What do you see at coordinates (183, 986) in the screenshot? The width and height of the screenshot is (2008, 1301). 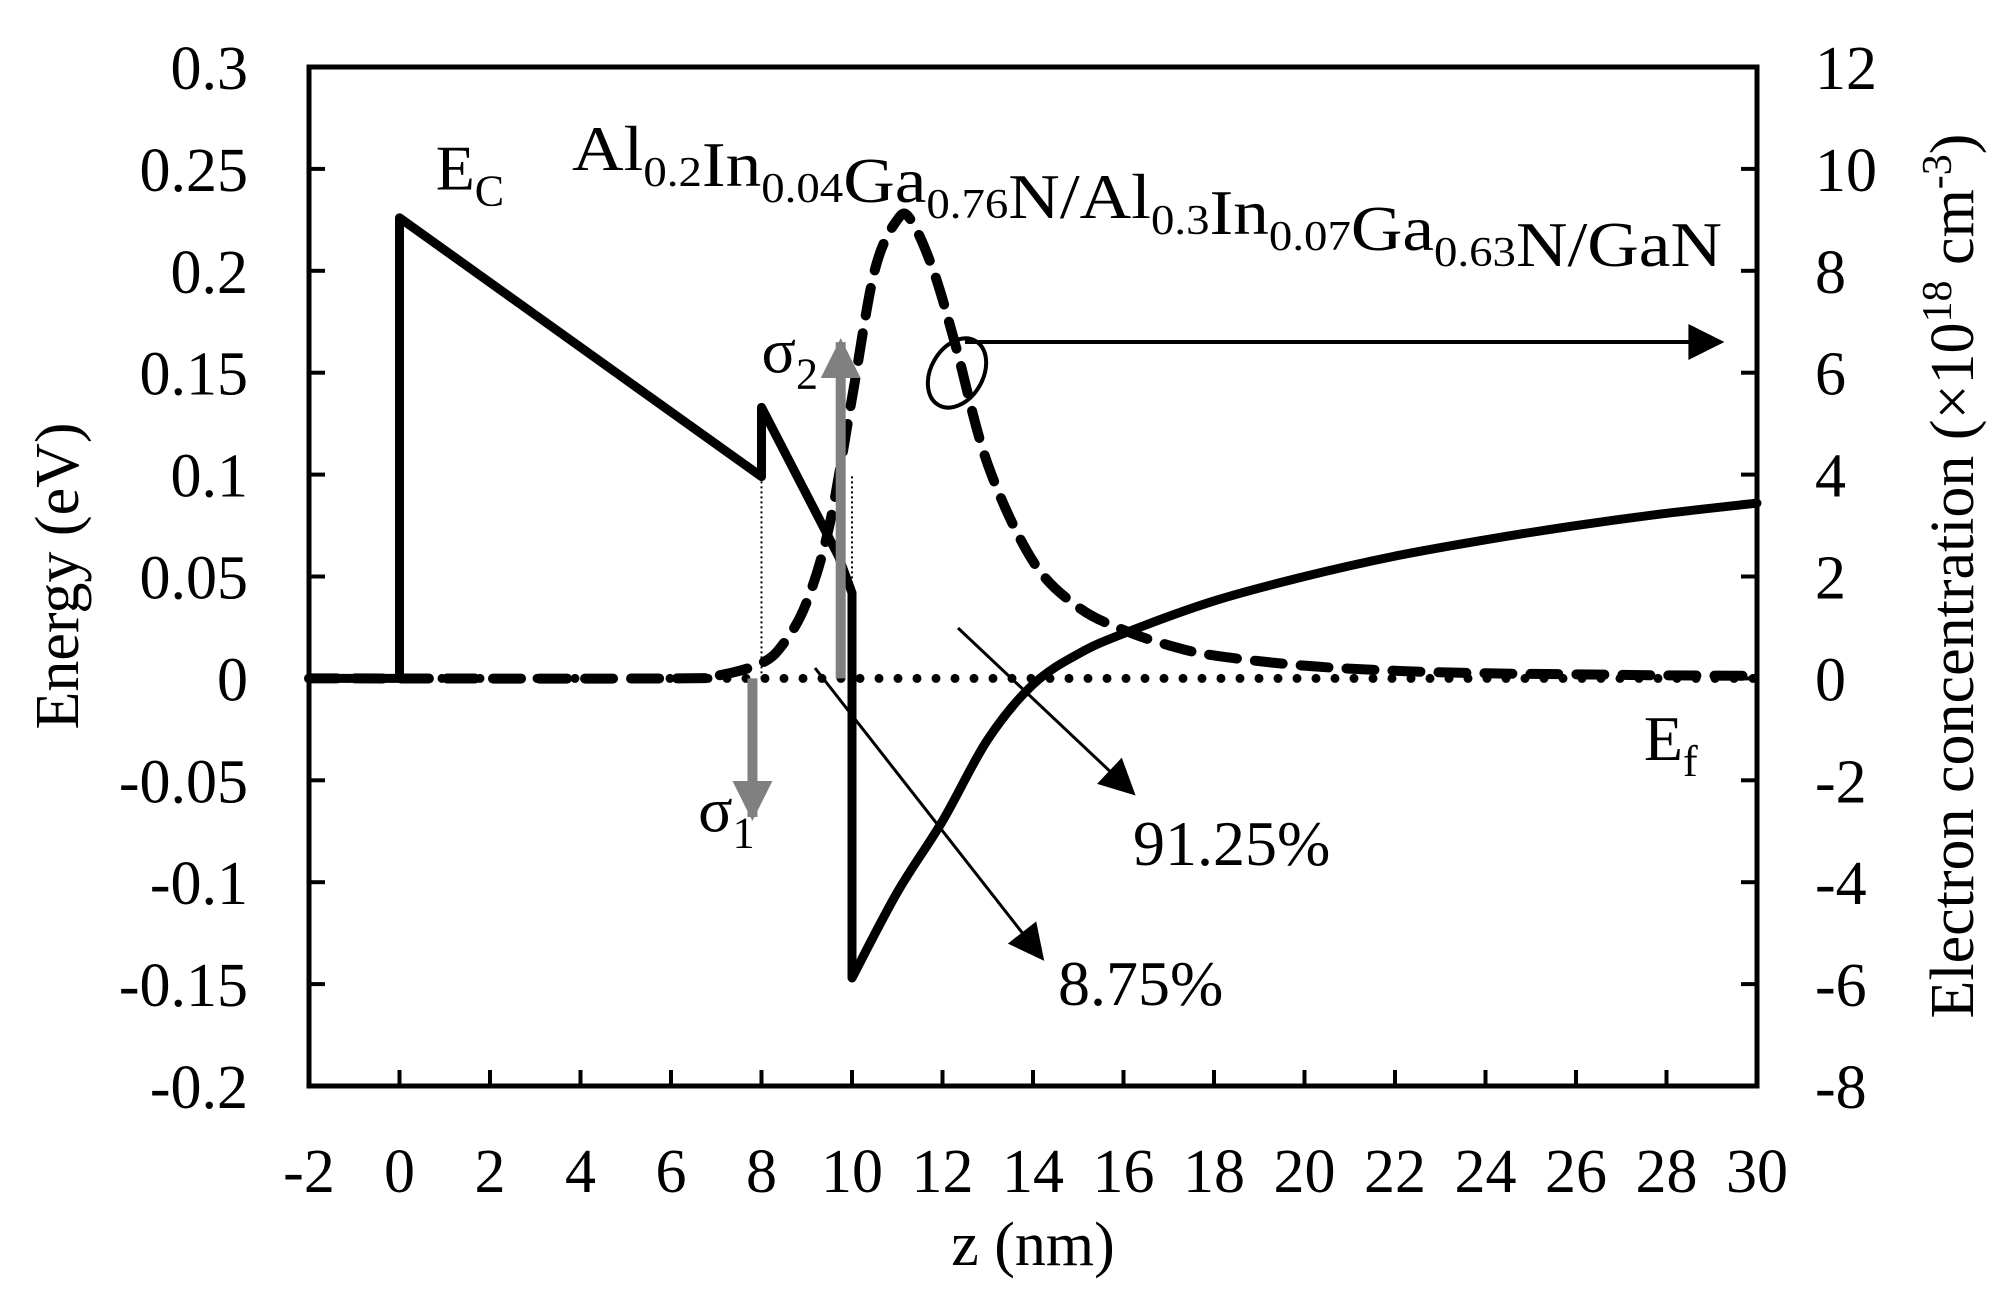 I see `y-tick-label: -0.15` at bounding box center [183, 986].